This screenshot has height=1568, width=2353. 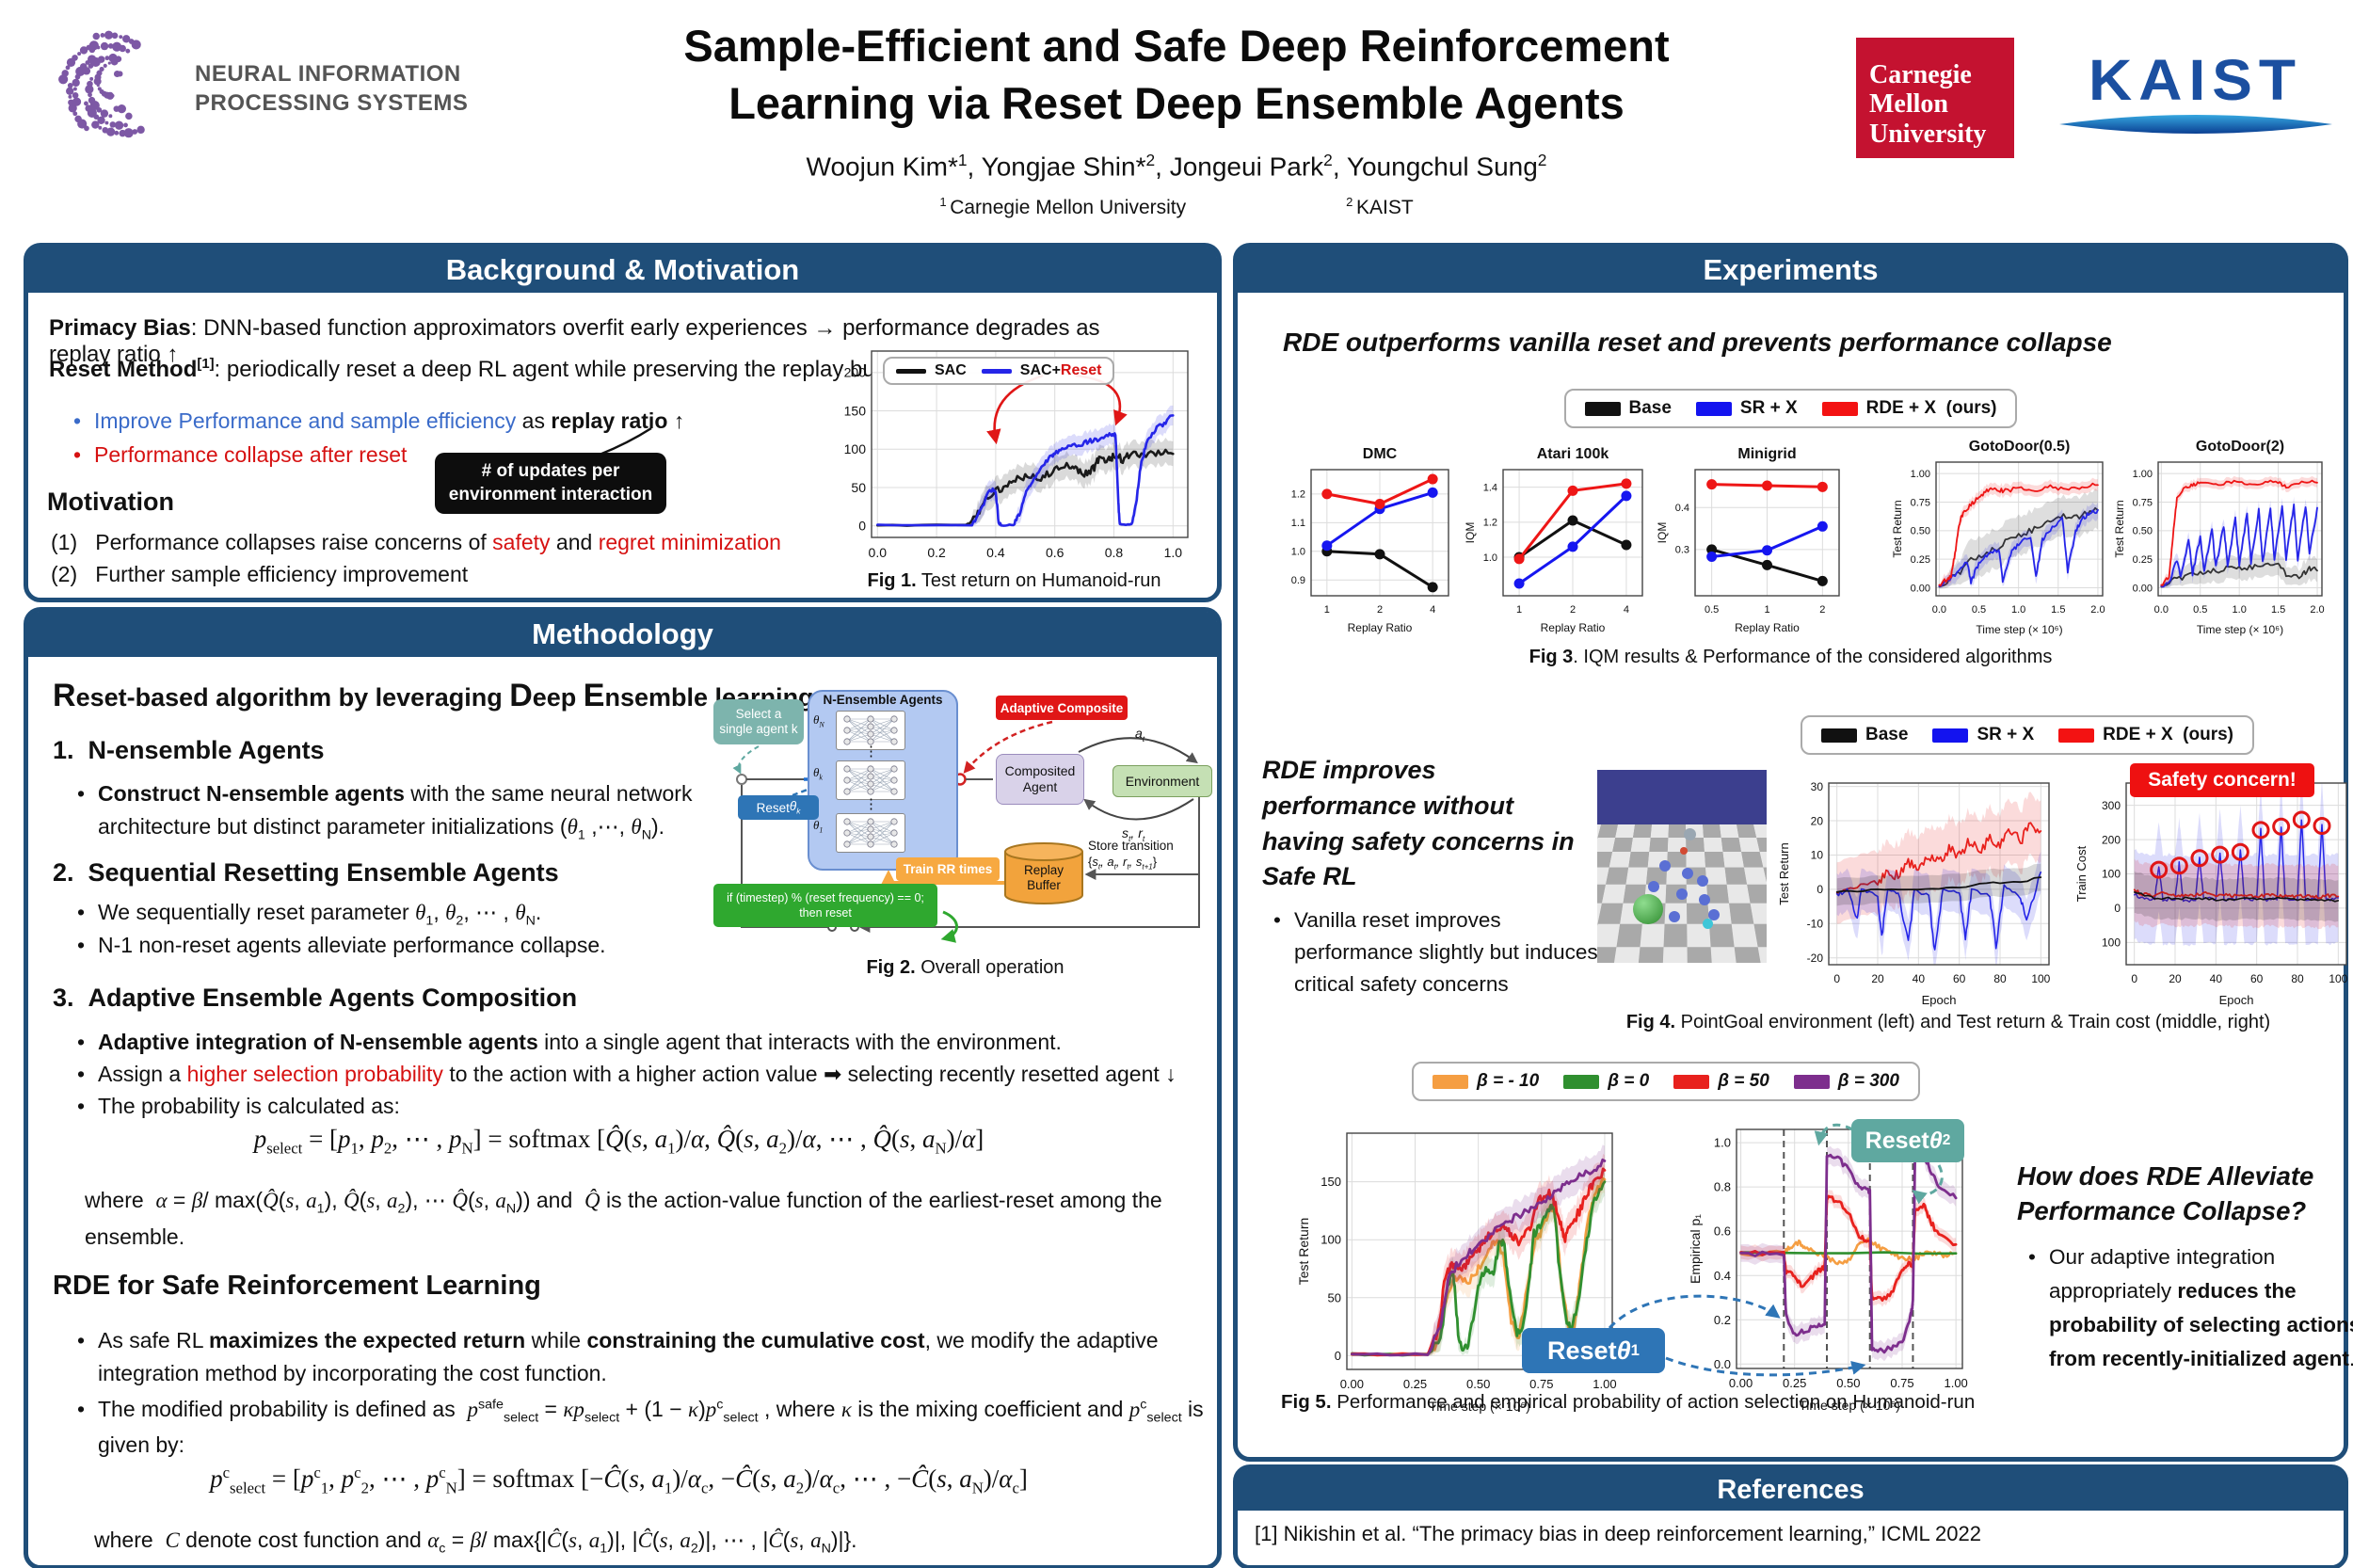 What do you see at coordinates (1837, 978) in the screenshot?
I see `svg-text: 0` at bounding box center [1837, 978].